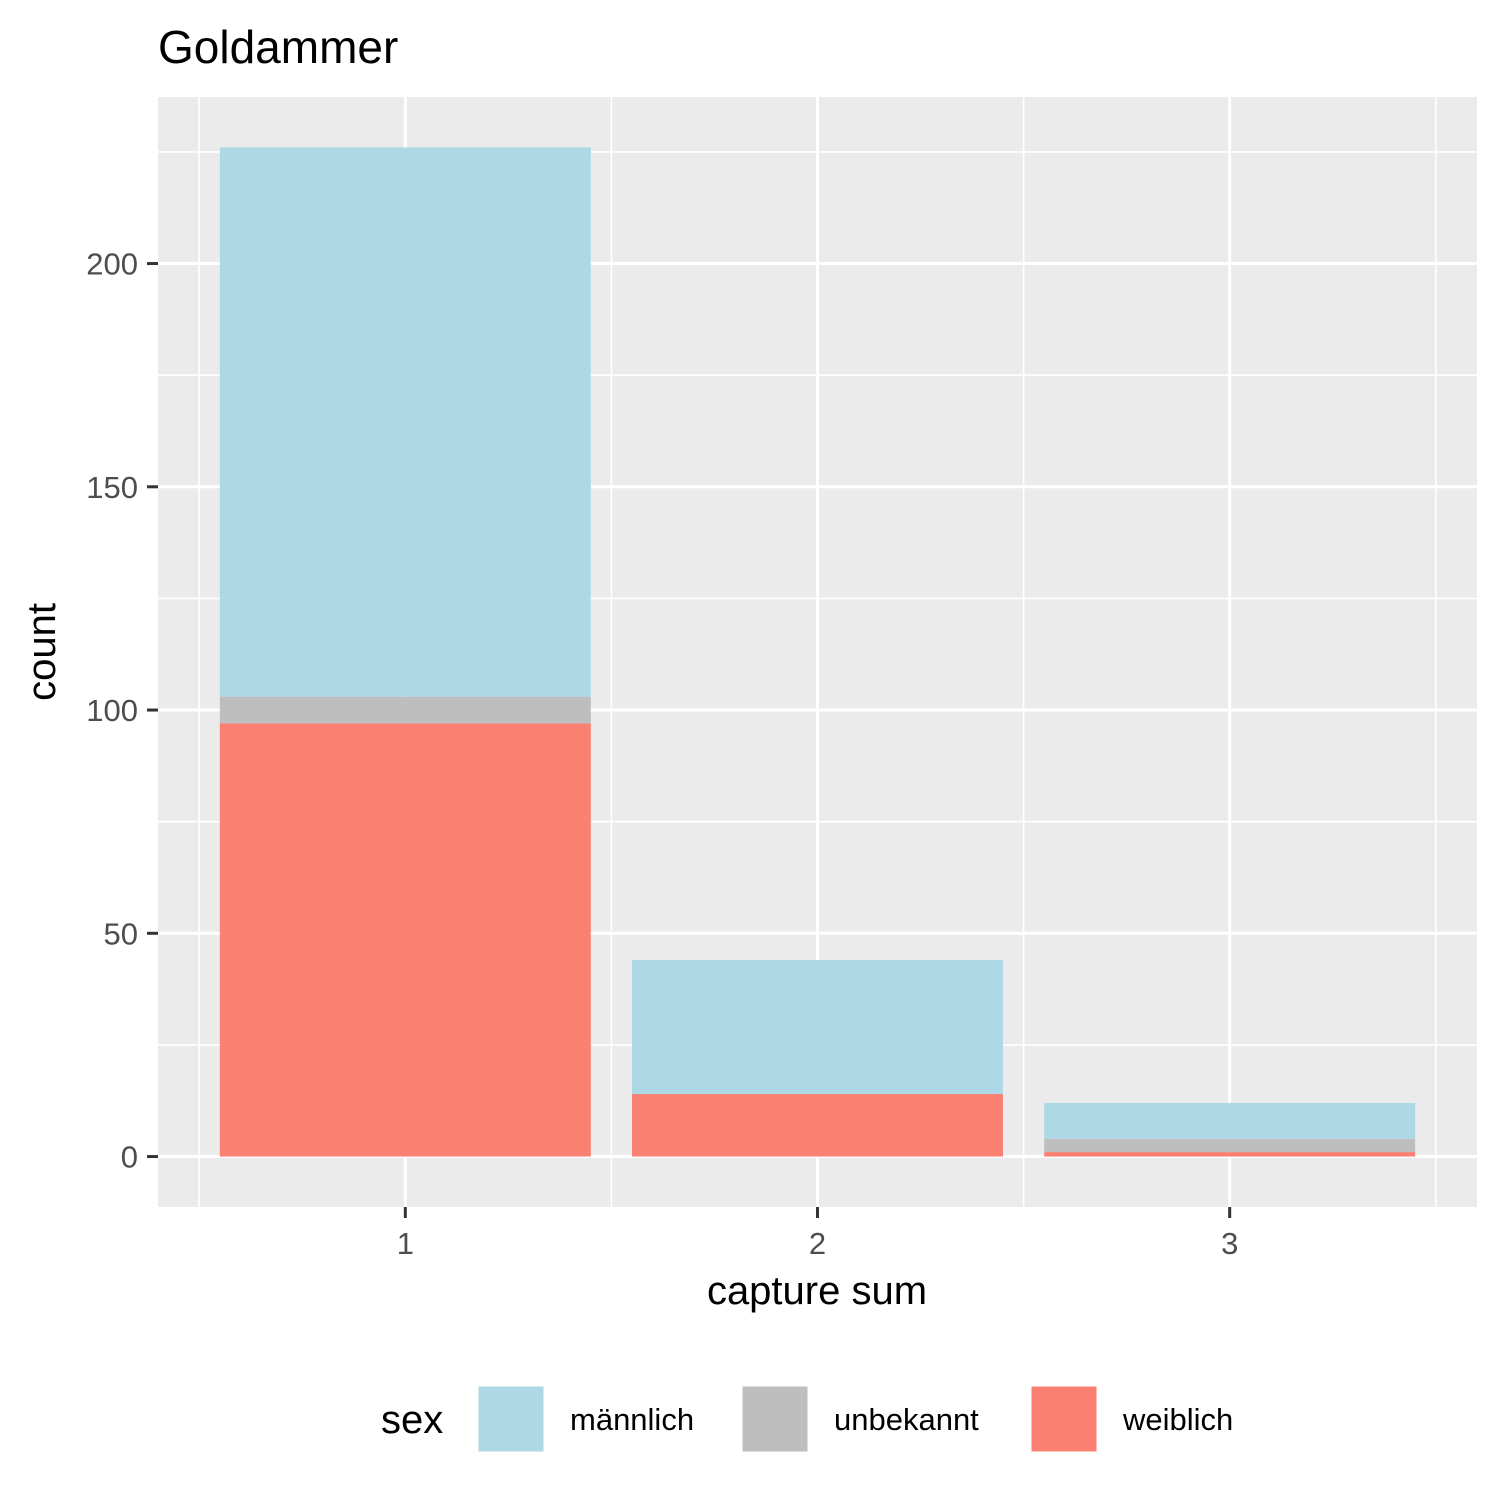  I want to click on x-tick-label: 2, so click(817, 1243).